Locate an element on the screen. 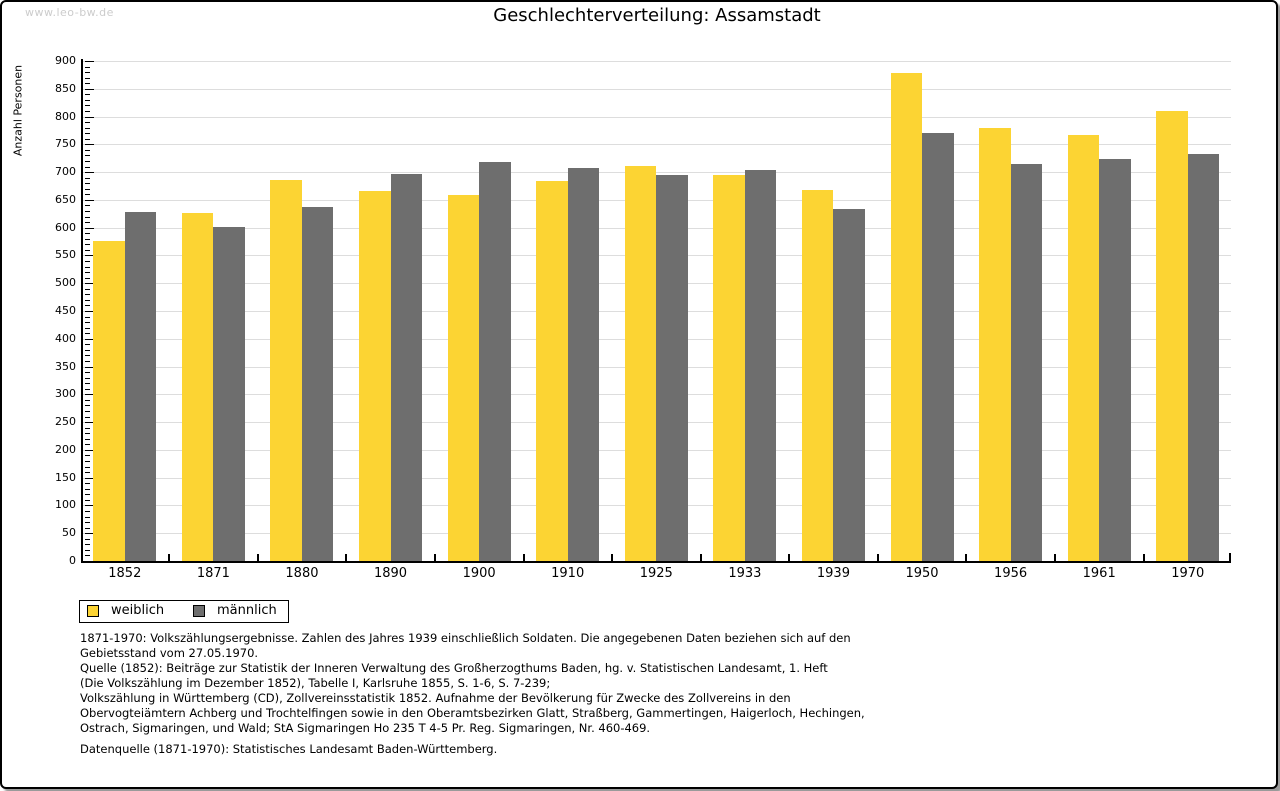 Image resolution: width=1280 pixels, height=791 pixels. y-tick-label: 850 is located at coordinates (65, 88).